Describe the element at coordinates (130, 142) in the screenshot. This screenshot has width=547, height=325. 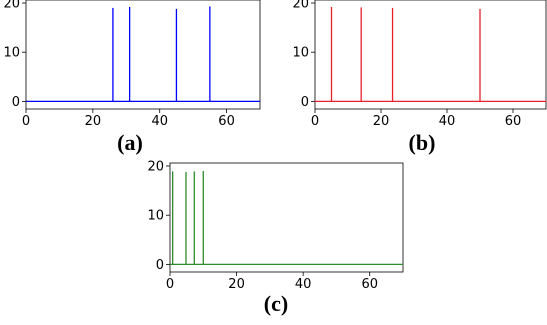
I see `panel-label: (a)` at that location.